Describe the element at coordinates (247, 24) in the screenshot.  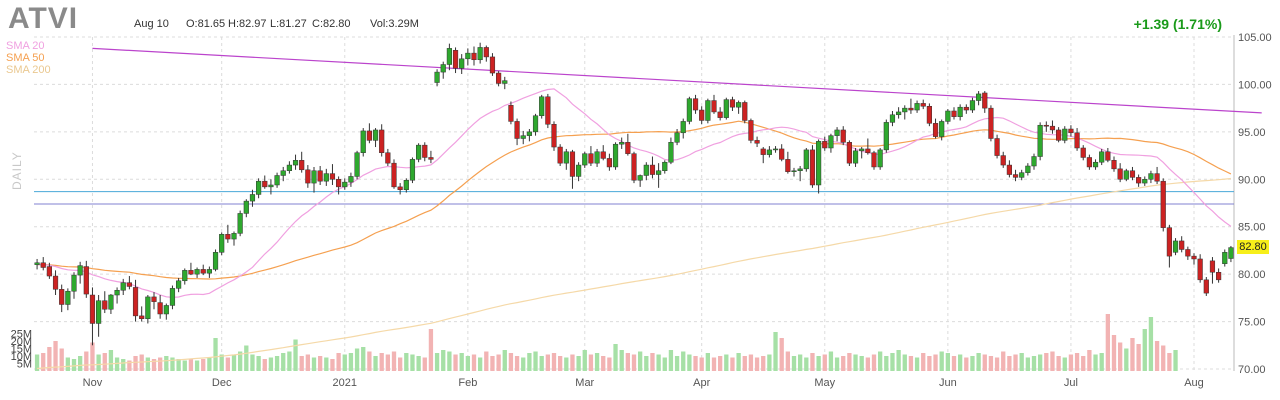
I see `high-value: H:82.97` at that location.